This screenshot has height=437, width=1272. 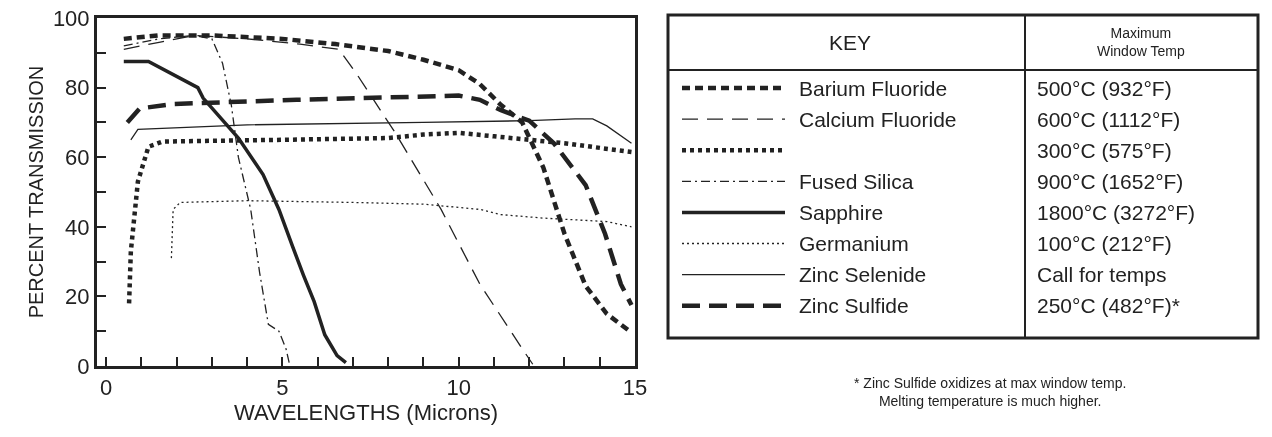 I want to click on text: Maximum Window Temp, so click(x=1141, y=42).